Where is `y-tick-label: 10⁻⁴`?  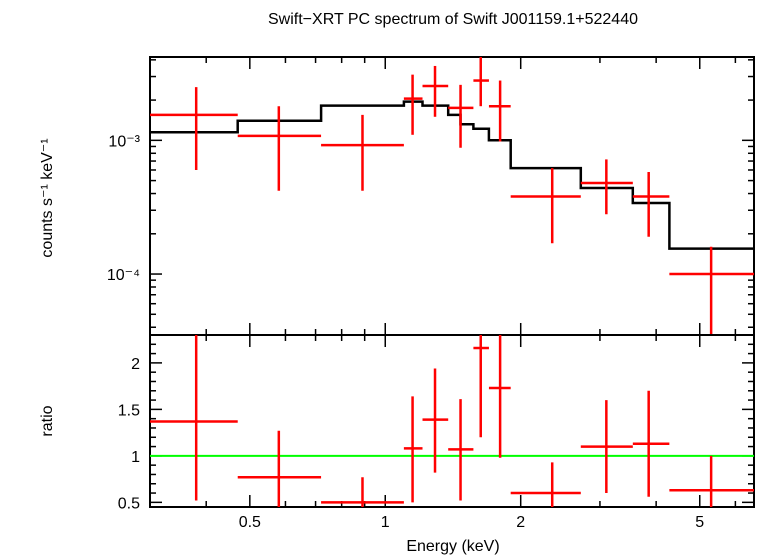 y-tick-label: 10⁻⁴ is located at coordinates (123, 275).